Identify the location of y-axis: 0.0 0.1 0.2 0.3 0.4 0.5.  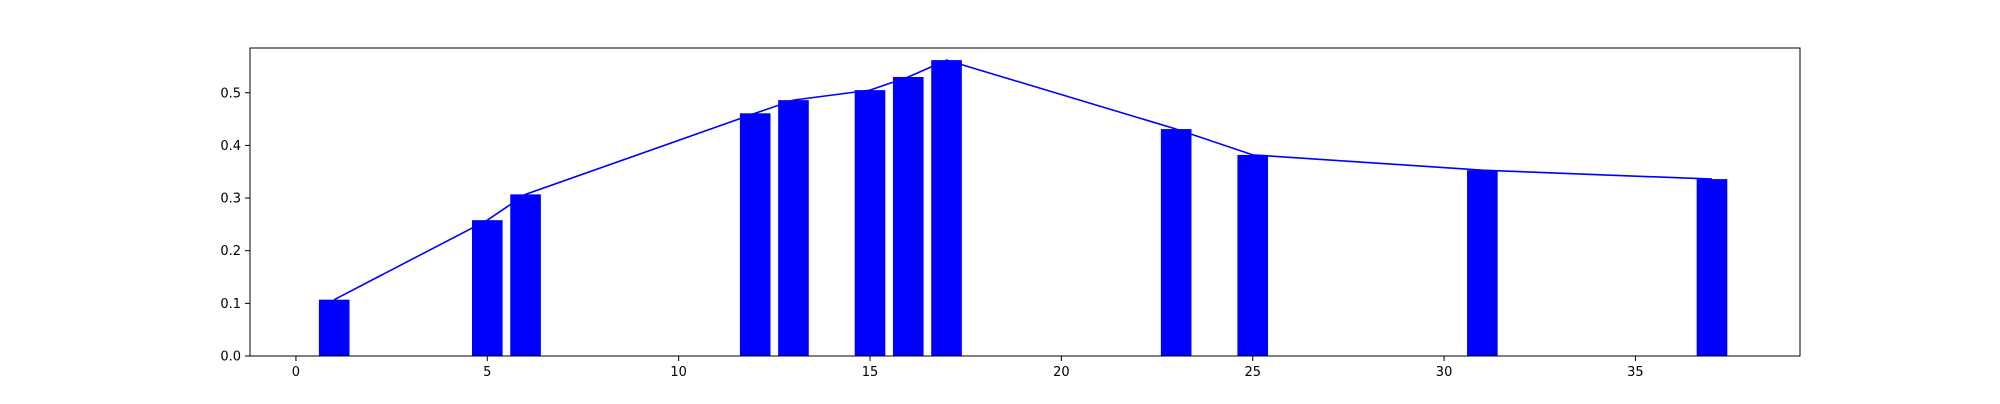
(235, 225).